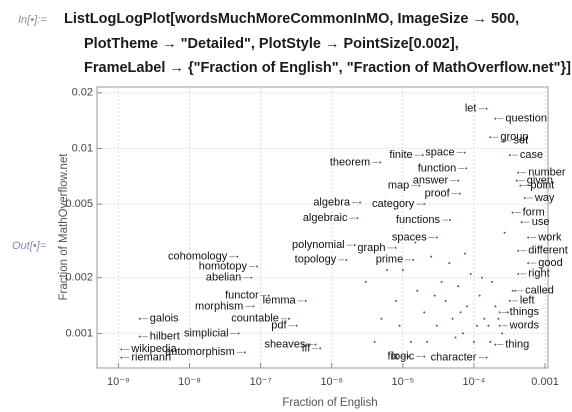 This screenshot has height=412, width=572. Describe the element at coordinates (79, 333) in the screenshot. I see `y-tick-label: 0.001` at that location.